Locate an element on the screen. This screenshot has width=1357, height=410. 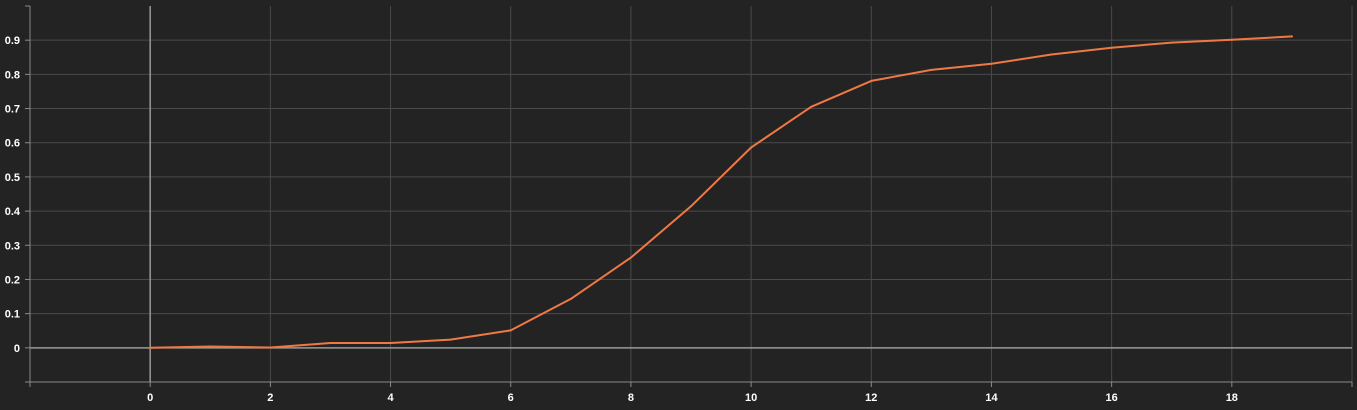
x-tick-label: 0 is located at coordinates (150, 398).